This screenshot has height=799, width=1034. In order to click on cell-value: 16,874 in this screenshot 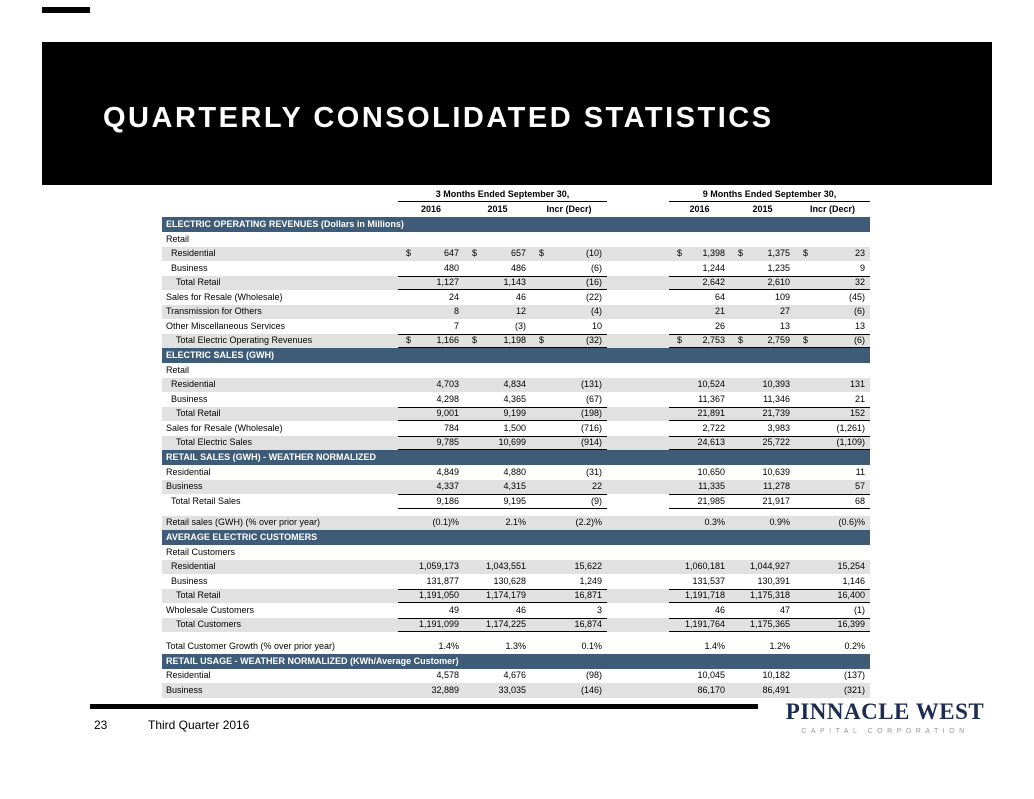, I will do `click(588, 624)`.